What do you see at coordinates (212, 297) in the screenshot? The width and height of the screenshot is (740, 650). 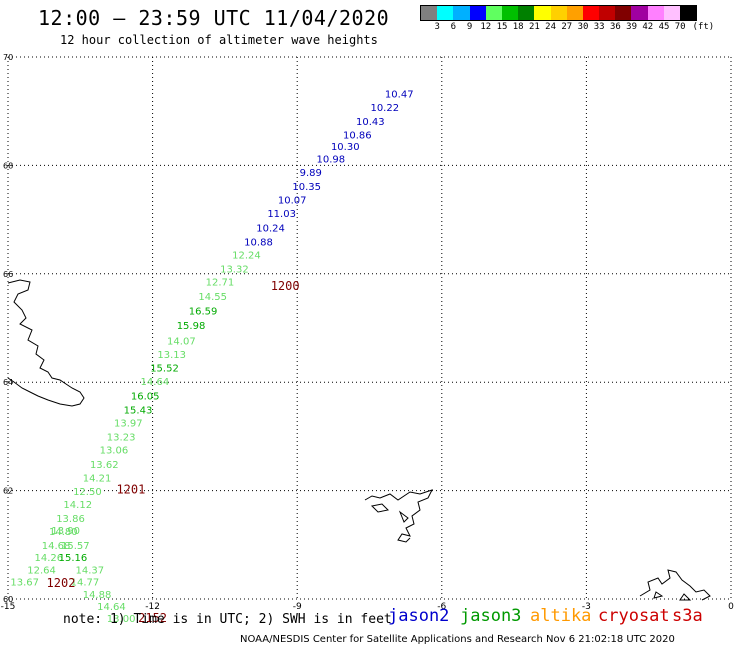 I see `data-label-jason3: 14.55` at bounding box center [212, 297].